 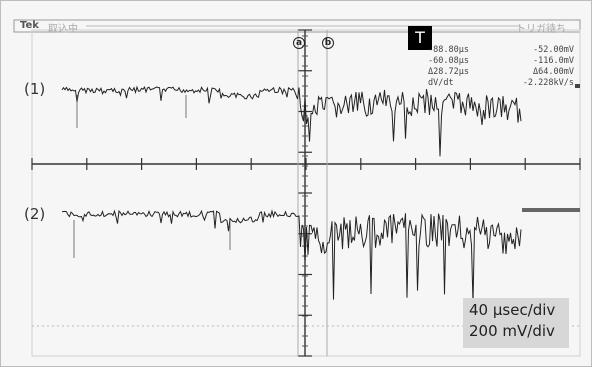 I want to click on cursor-a-label: a, so click(x=299, y=43).